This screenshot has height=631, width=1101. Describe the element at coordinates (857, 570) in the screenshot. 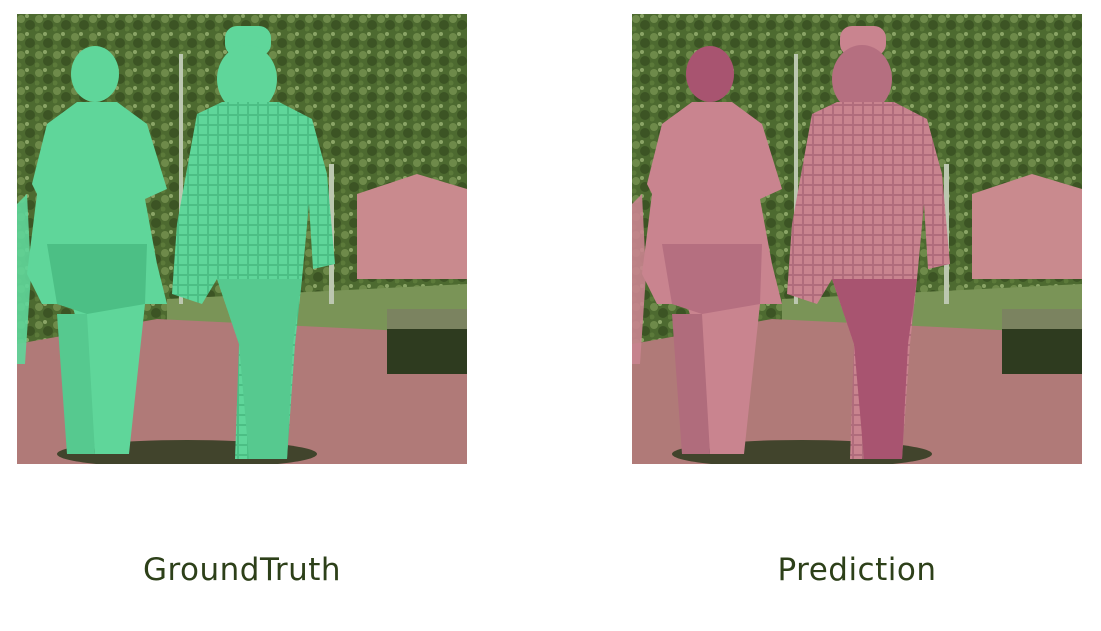

I see `prediction-caption: Prediction` at that location.